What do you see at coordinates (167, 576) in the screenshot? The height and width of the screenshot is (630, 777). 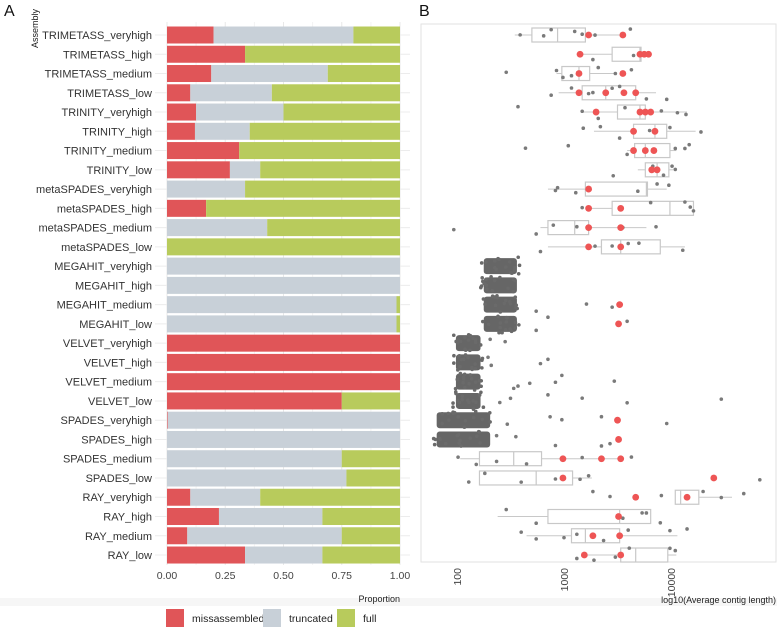 I see `x-tick-label: 0.00` at bounding box center [167, 576].